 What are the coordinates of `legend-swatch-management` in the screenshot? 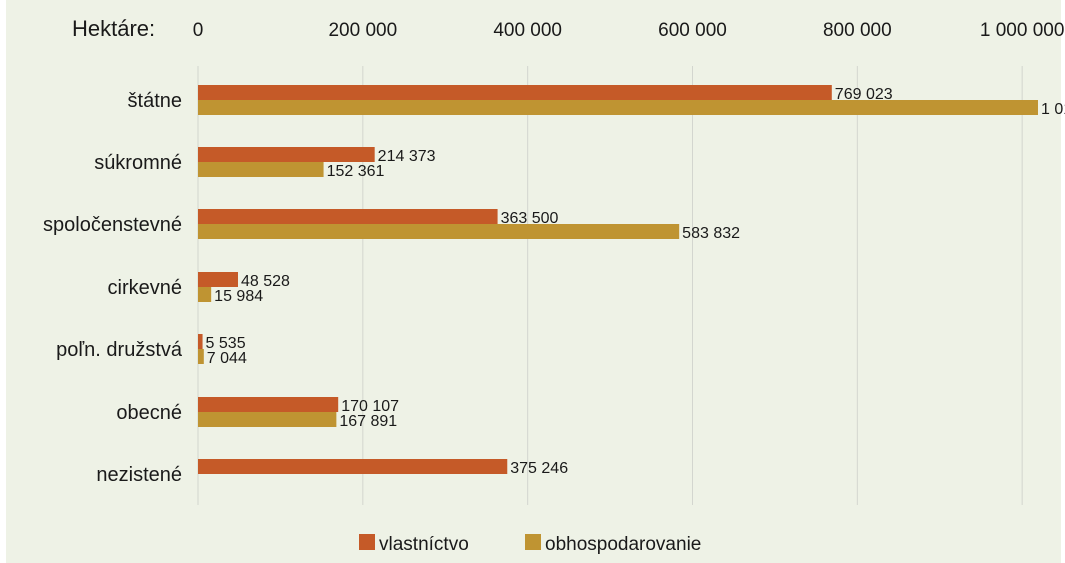 It's located at (533, 542).